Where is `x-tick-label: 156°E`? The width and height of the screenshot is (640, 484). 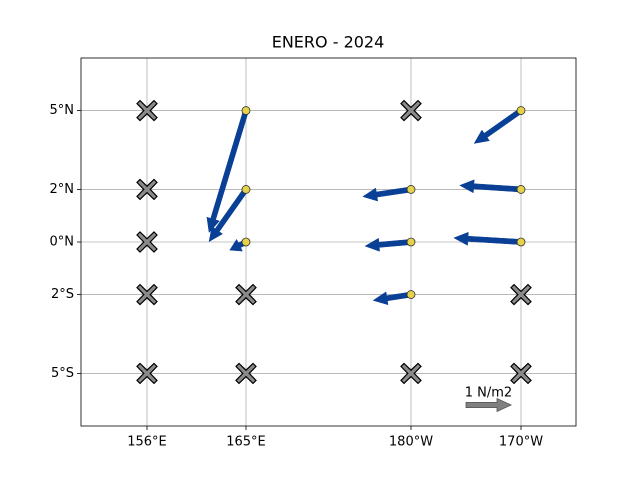 x-tick-label: 156°E is located at coordinates (147, 442).